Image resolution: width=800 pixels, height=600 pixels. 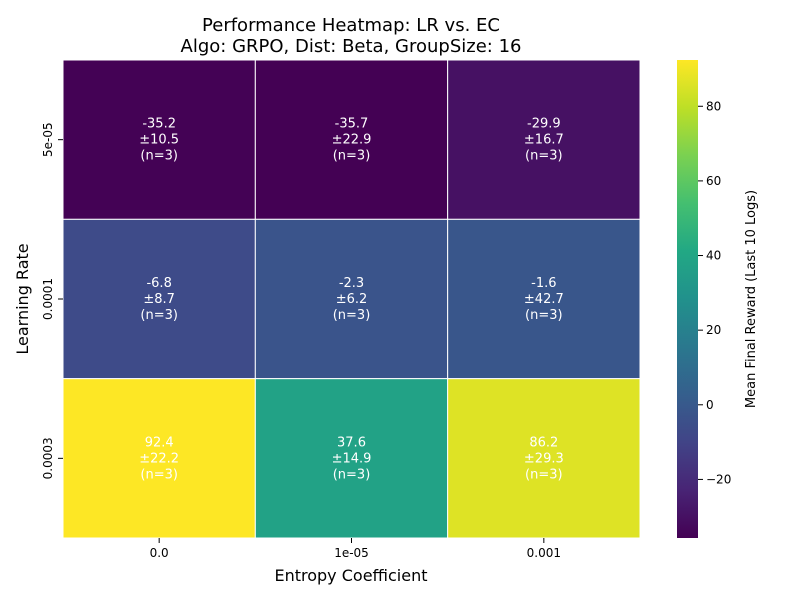 What do you see at coordinates (159, 442) in the screenshot?
I see `cell-label-mean: 92.4` at bounding box center [159, 442].